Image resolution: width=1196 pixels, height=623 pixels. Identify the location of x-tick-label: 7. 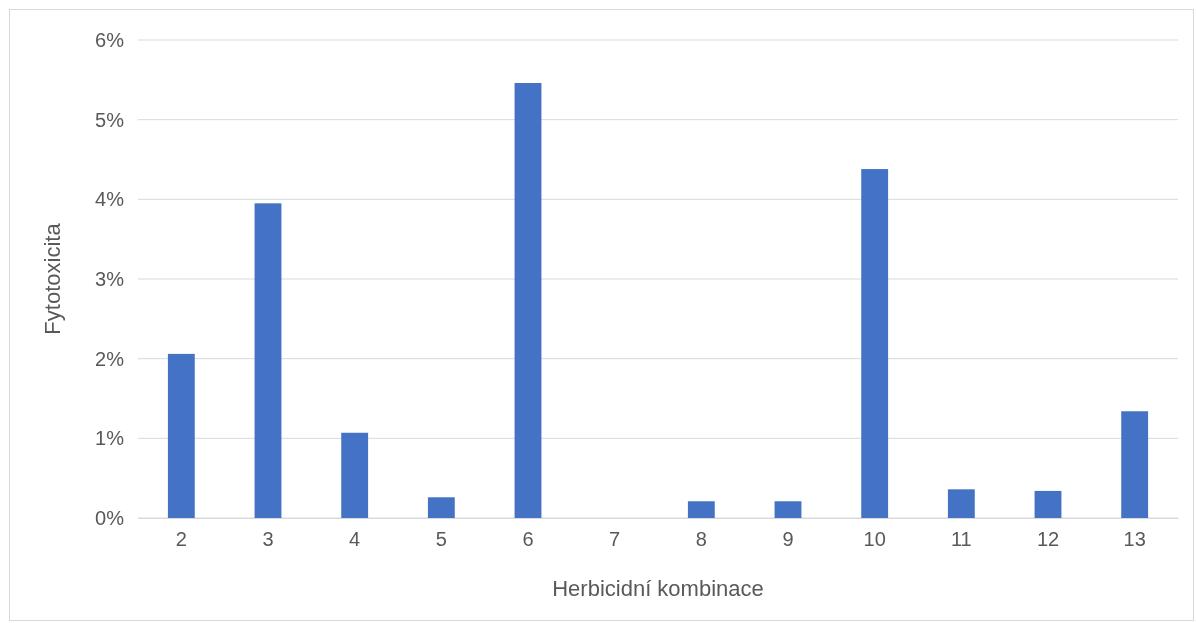
(615, 539).